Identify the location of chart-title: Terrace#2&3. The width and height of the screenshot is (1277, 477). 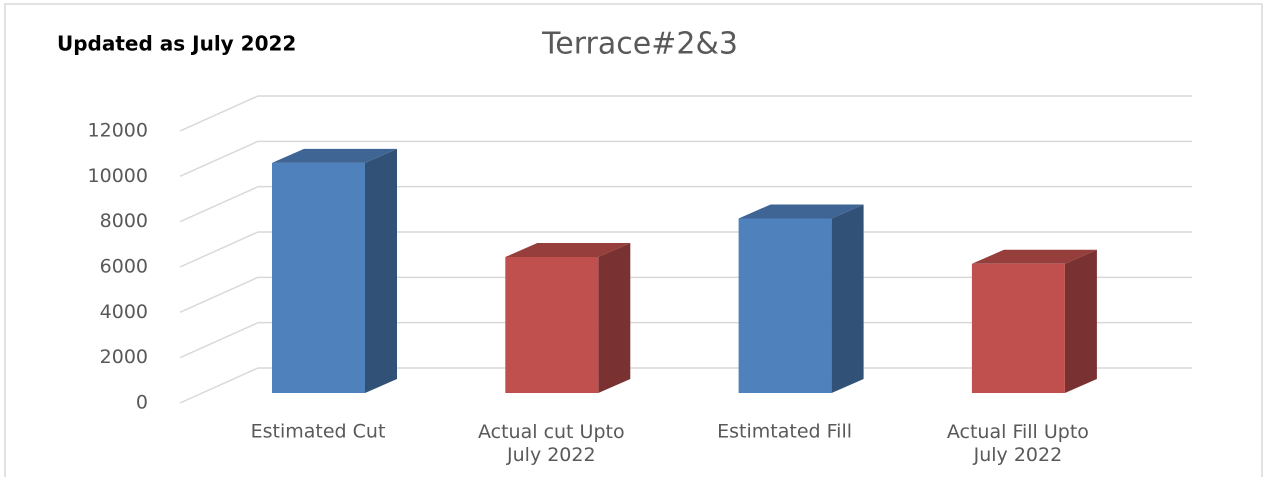
(639, 44).